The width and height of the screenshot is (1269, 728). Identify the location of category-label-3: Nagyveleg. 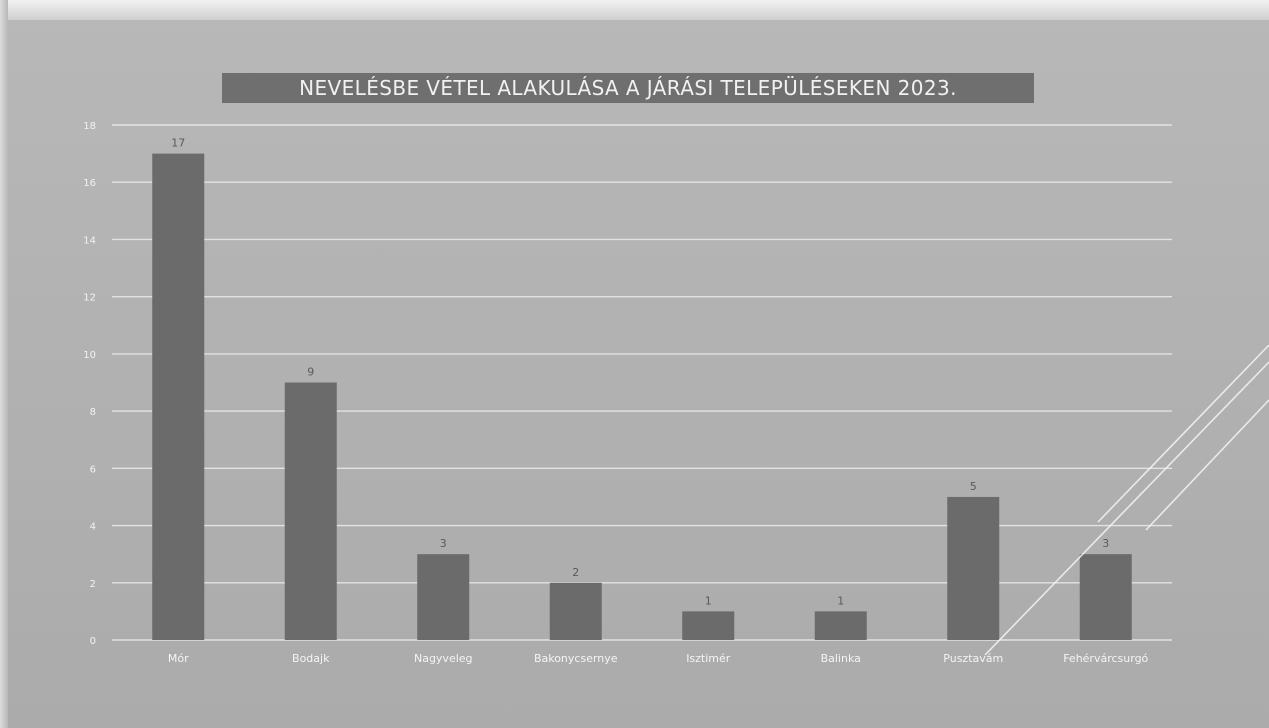
(443, 658).